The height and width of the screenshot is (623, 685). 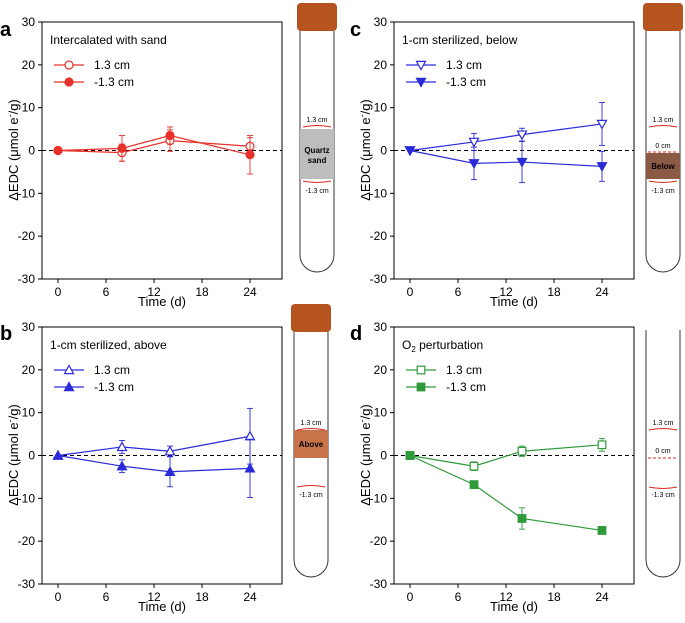 I want to click on tube-band-c, so click(x=663, y=166).